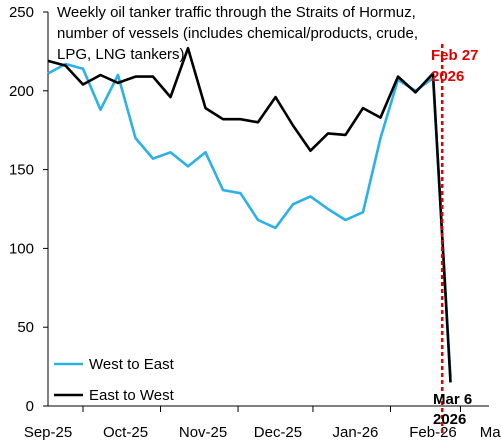  What do you see at coordinates (203, 432) in the screenshot?
I see `x-tick-label: Nov-25` at bounding box center [203, 432].